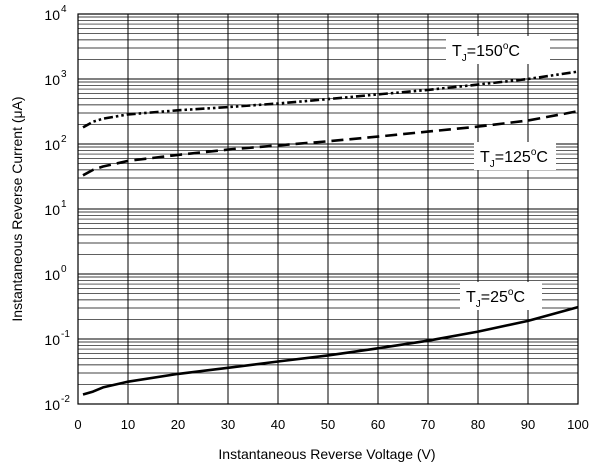 This screenshot has width=608, height=476. Describe the element at coordinates (378, 424) in the screenshot. I see `x-tick-label: 60` at that location.